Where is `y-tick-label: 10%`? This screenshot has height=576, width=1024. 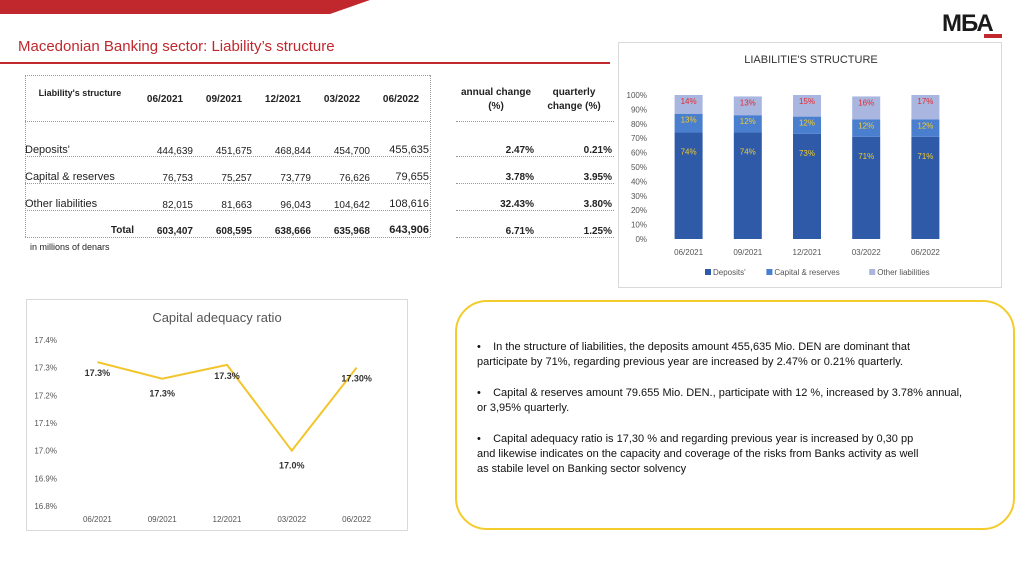 y-tick-label: 10% is located at coordinates (639, 225).